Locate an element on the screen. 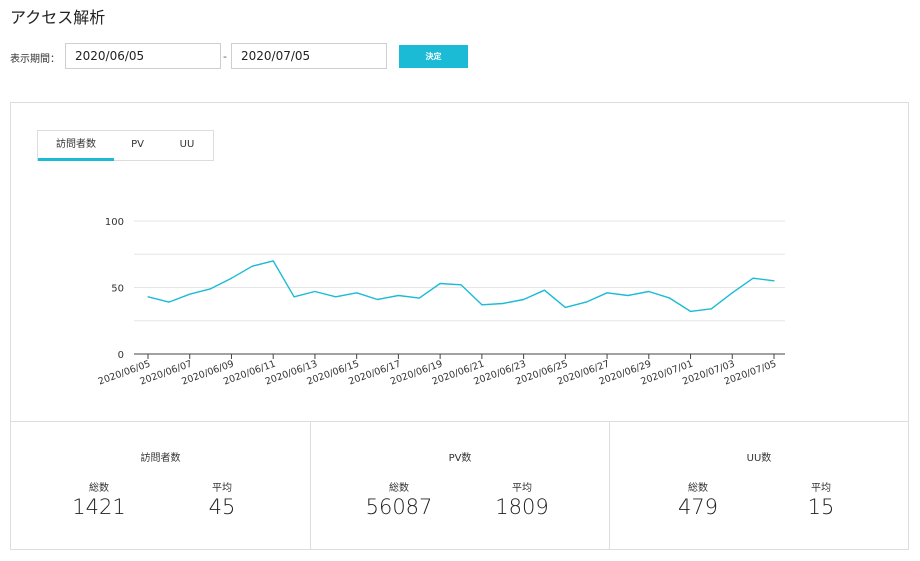 This screenshot has width=920, height=561. stat-uu: UU数 総数 479 平均 15 is located at coordinates (758, 486).